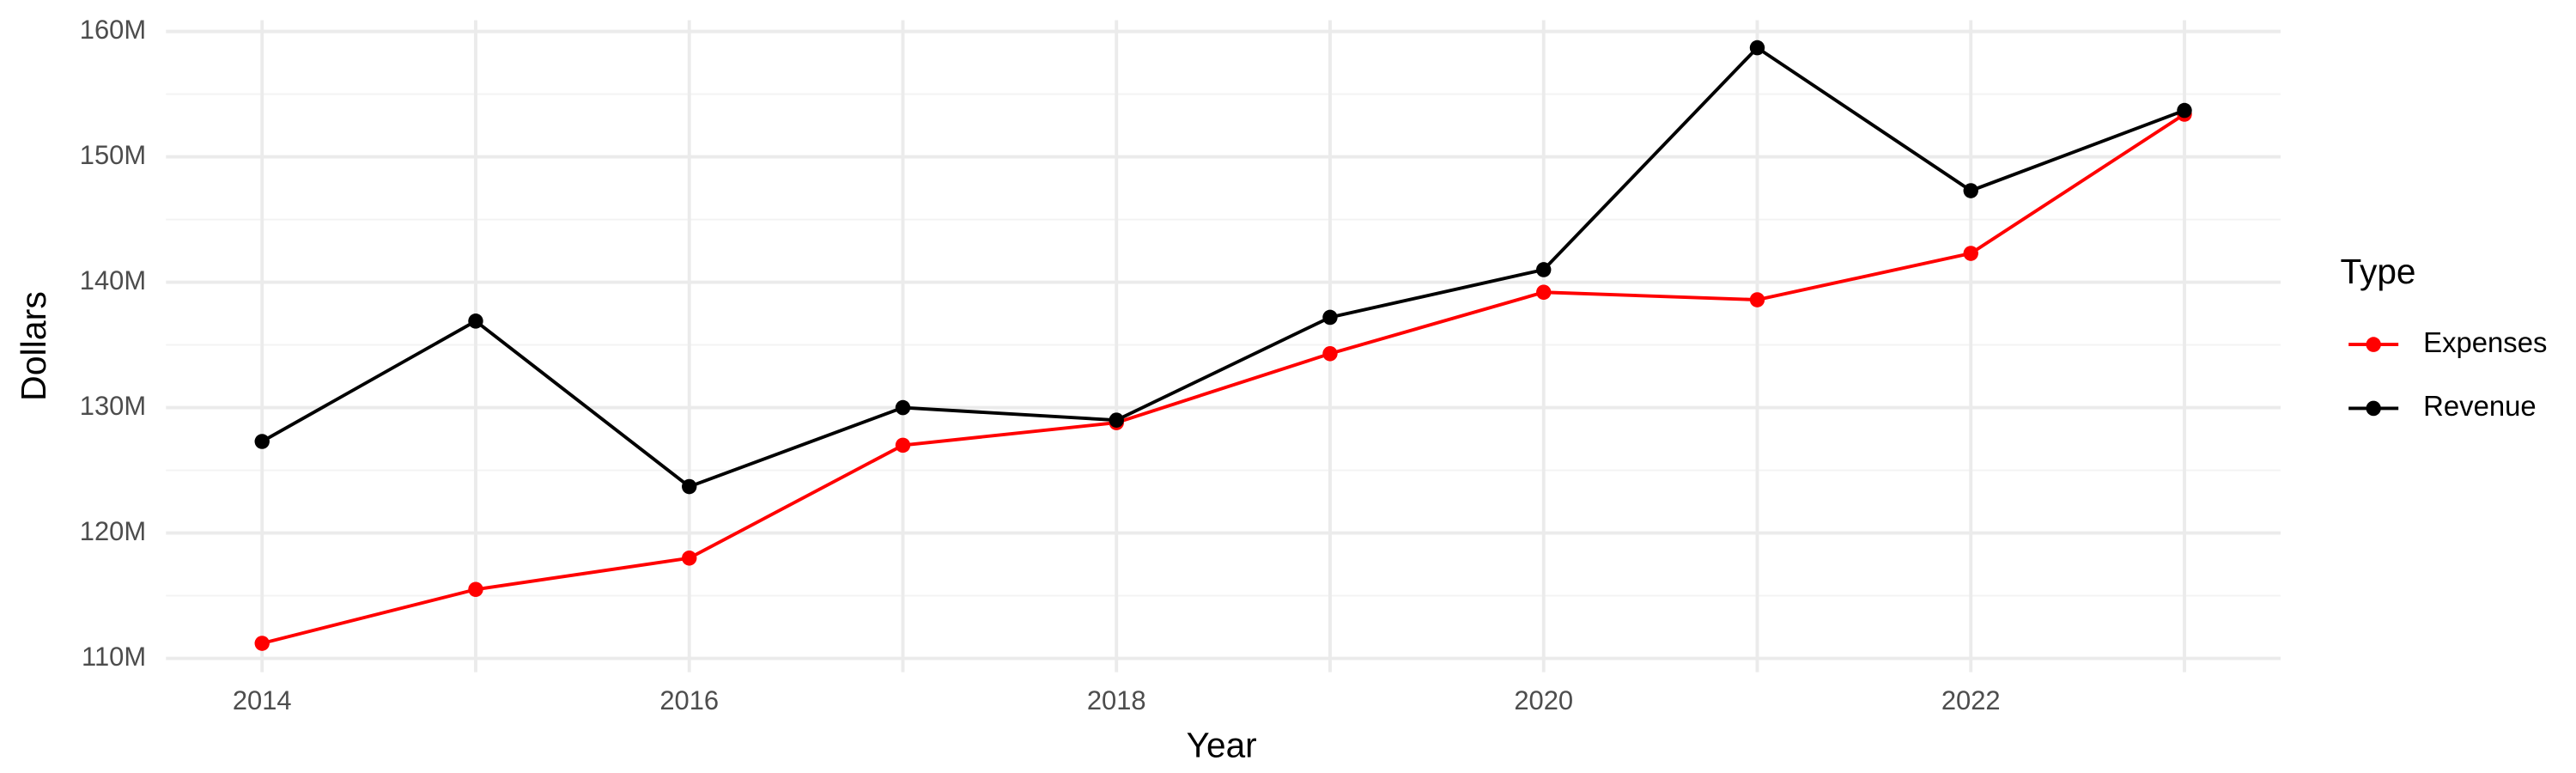 This screenshot has height=773, width=2576. Describe the element at coordinates (113, 30) in the screenshot. I see `y-tick-label: 160M` at that location.